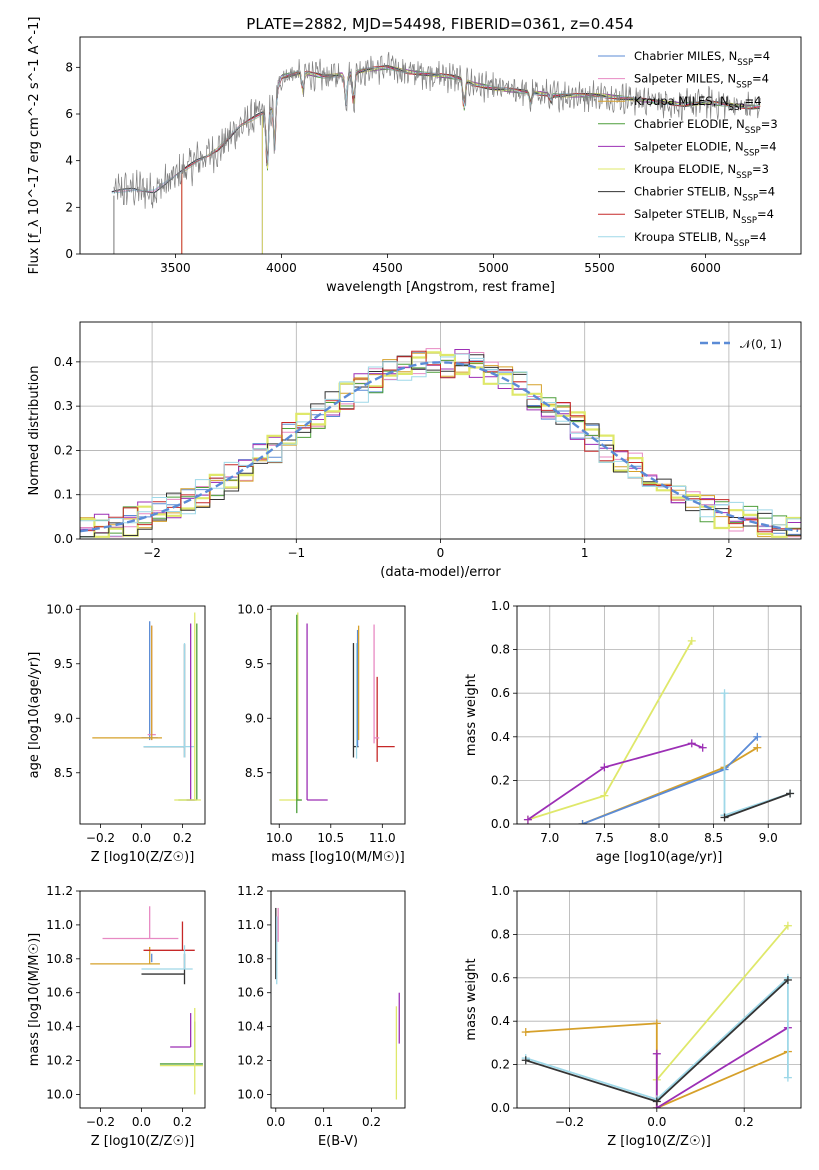  I want to click on y-tick-label: 10.2, so click(59, 1061).